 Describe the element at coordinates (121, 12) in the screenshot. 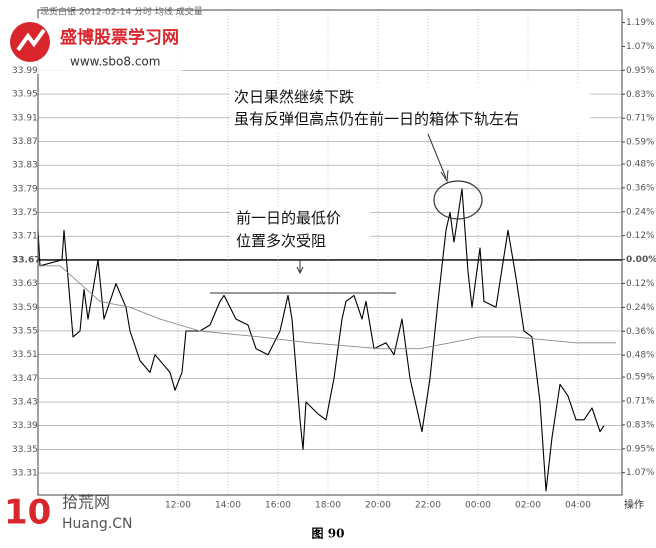

I see `header: 现货白银 2012-02-14 分时 均线 成交量` at that location.